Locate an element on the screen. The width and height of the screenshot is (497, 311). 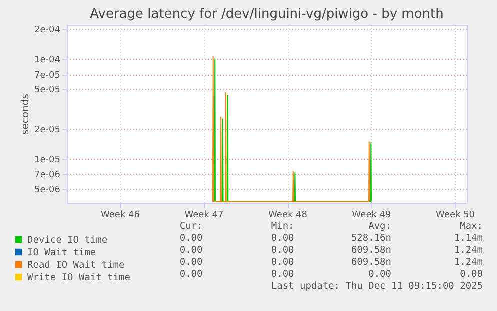
legend-label: Read IO Wait time is located at coordinates (77, 265).